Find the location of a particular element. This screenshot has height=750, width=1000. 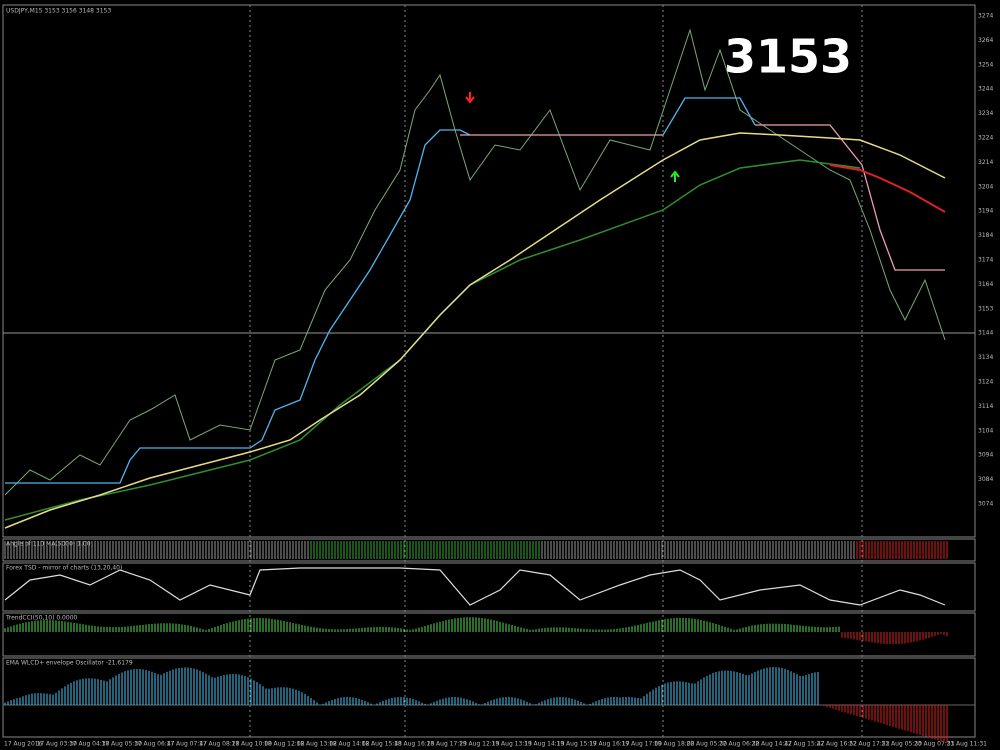

time-label: 19 Aug 16:17 is located at coordinates (609, 744).